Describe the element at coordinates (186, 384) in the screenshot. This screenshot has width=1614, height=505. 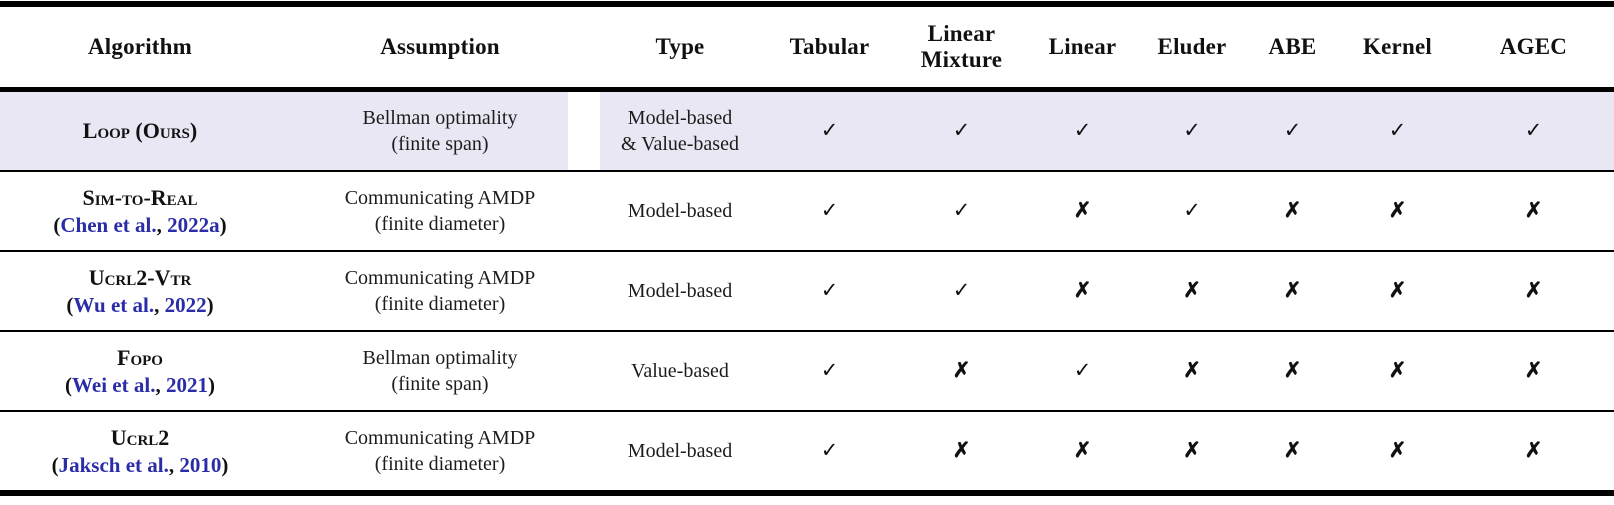
I see `citation-year-link: 2021` at that location.